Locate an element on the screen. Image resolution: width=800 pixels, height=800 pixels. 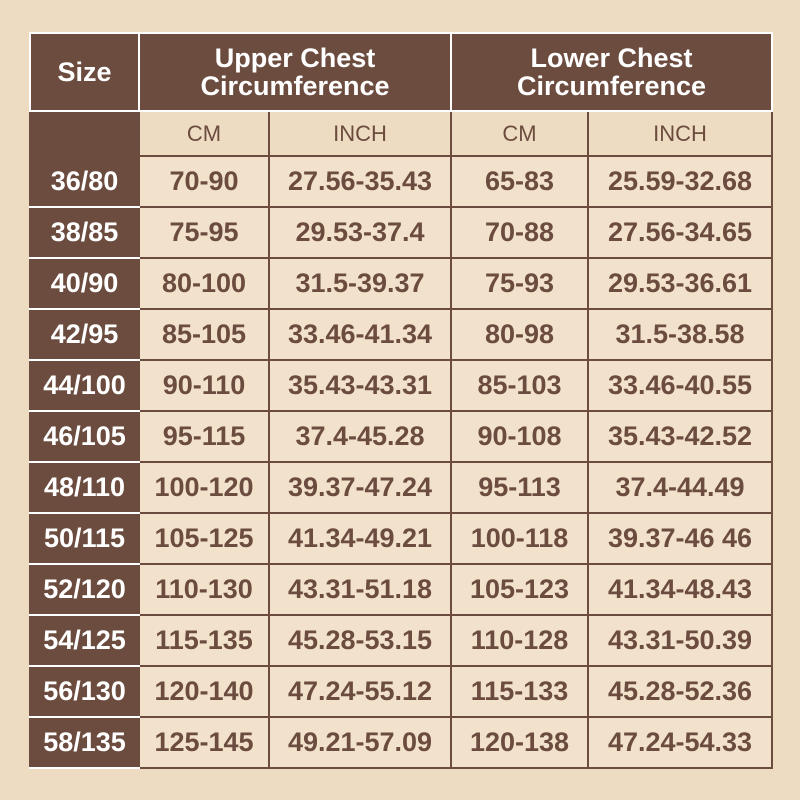
upper-inch-cell: 33.46-41.34 is located at coordinates (360, 334).